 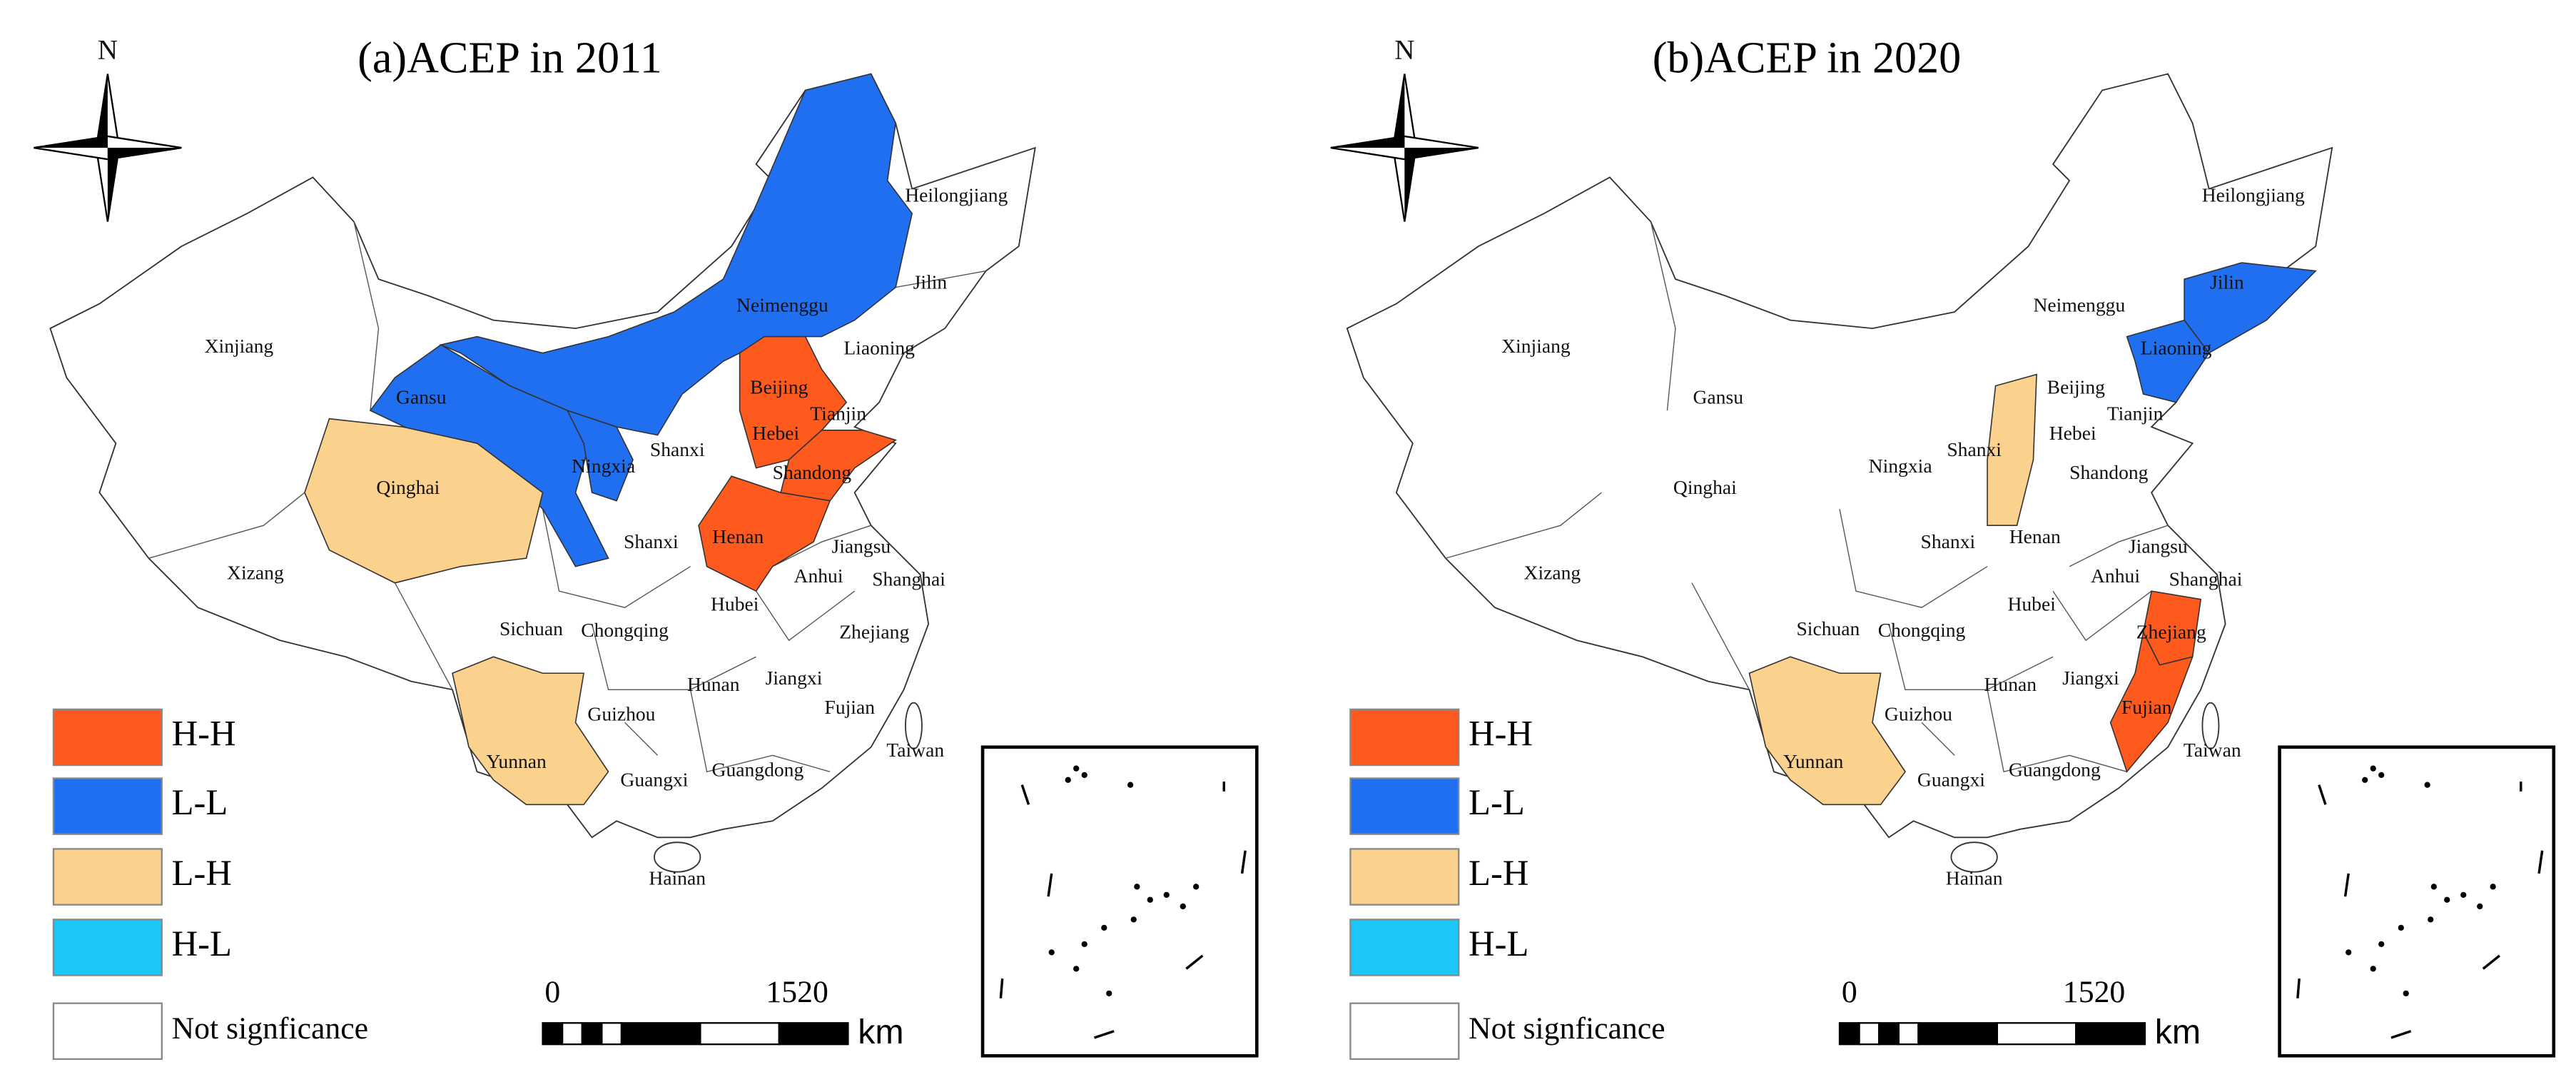 I want to click on province-label: Hubei, so click(x=2031, y=603).